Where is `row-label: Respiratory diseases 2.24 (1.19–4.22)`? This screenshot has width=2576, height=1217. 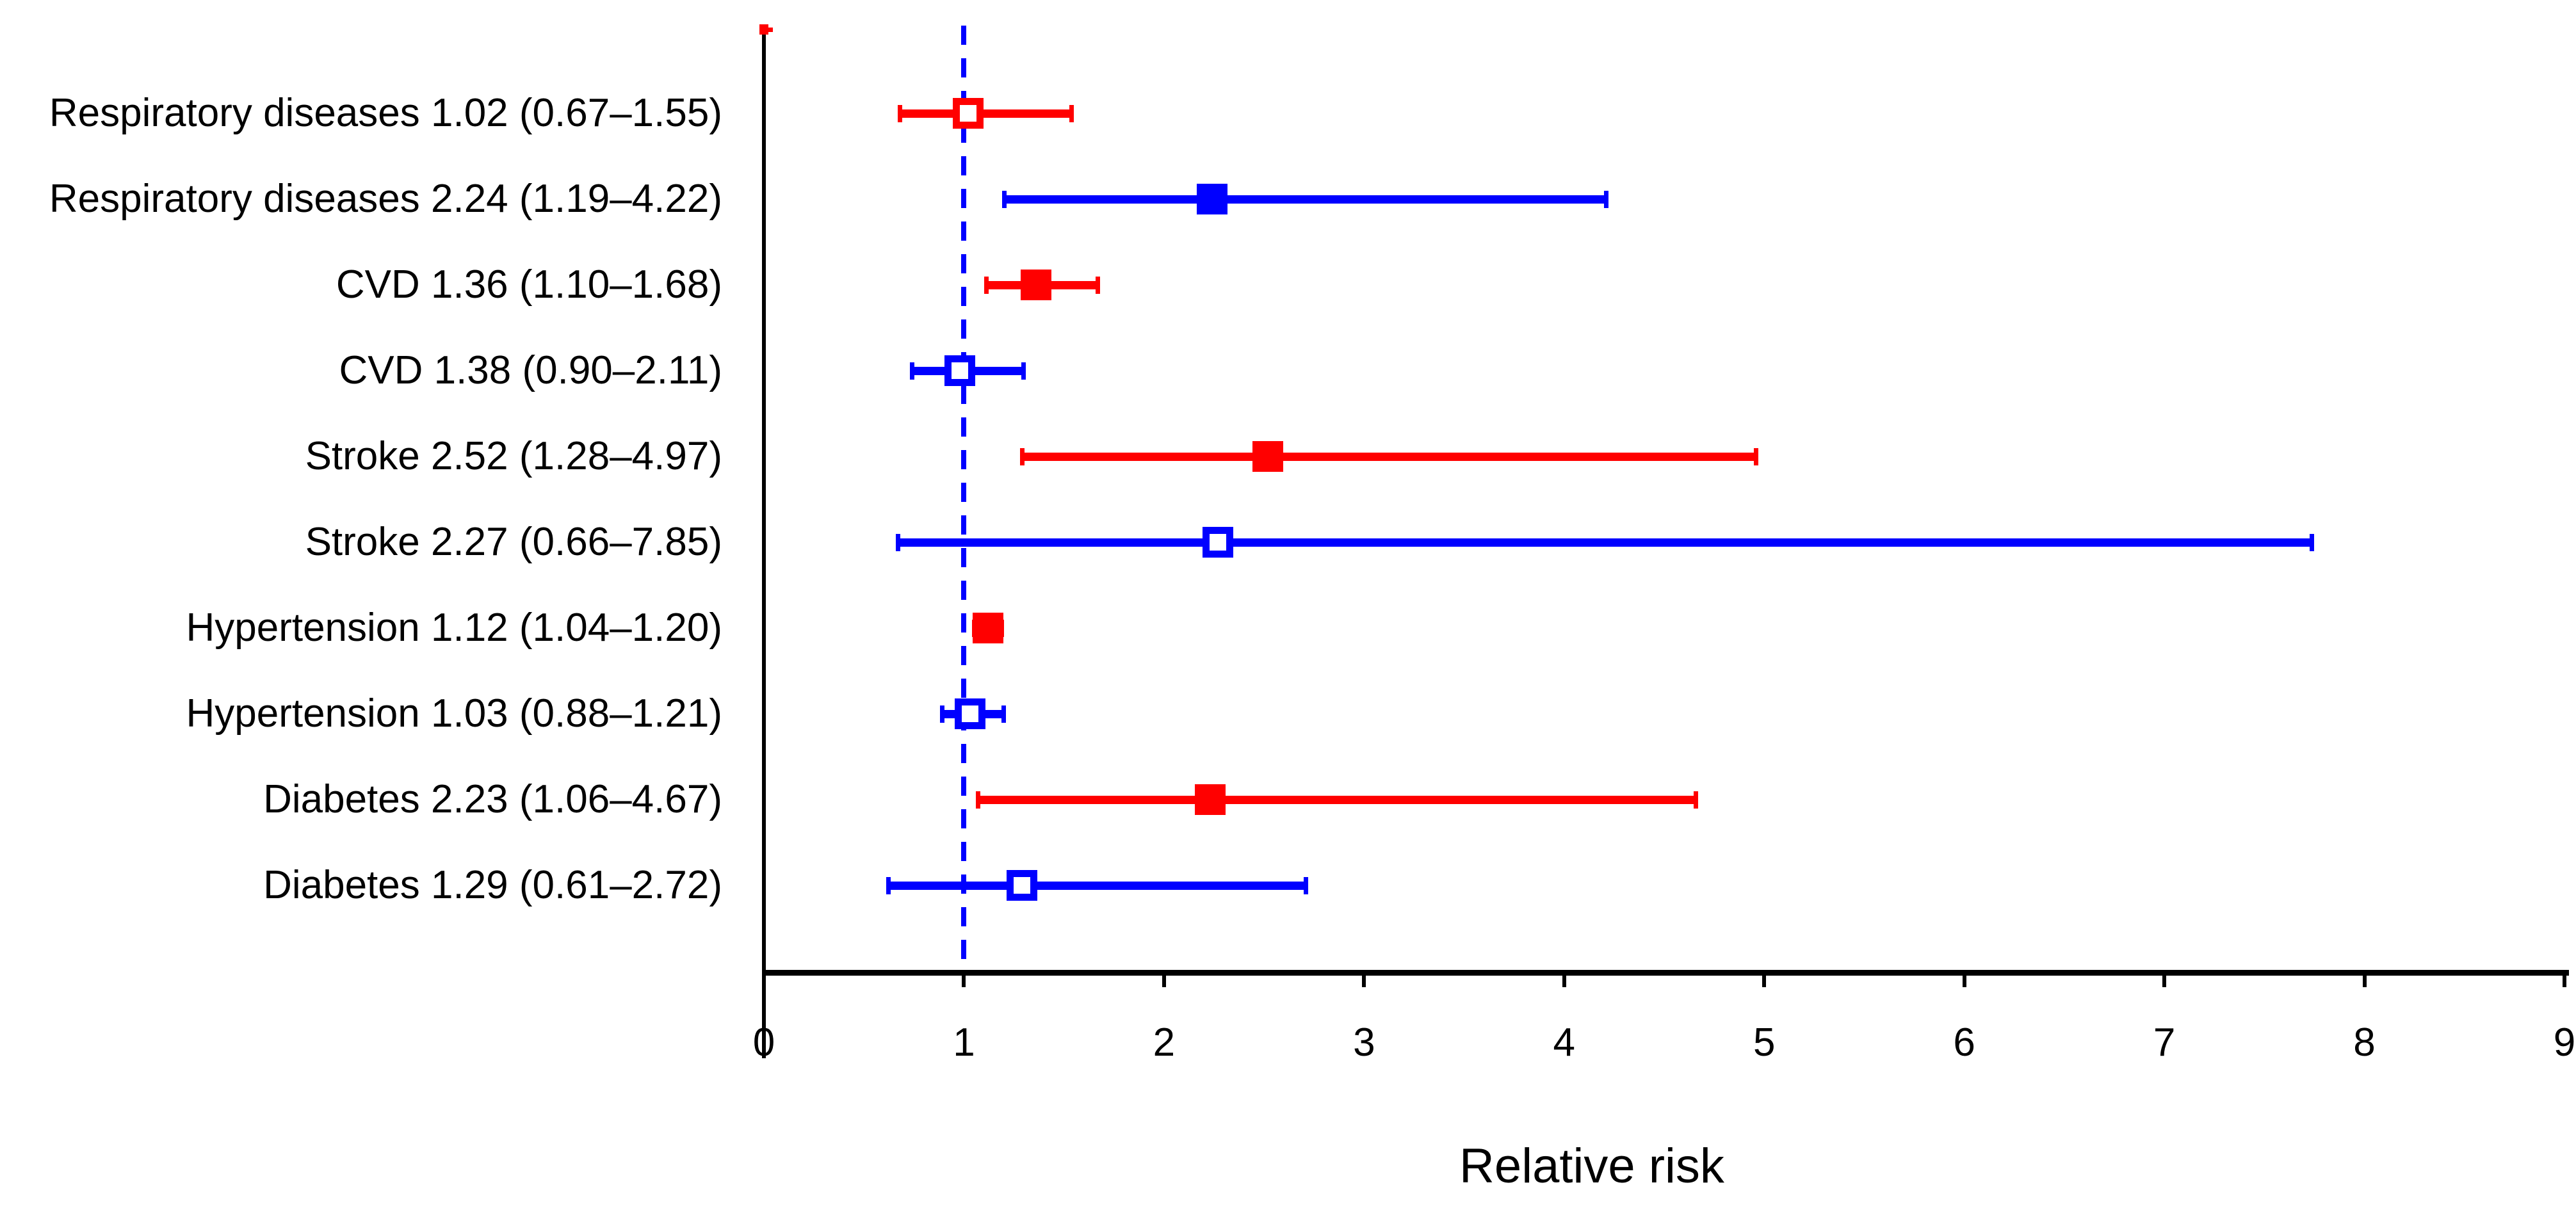 row-label: Respiratory diseases 2.24 (1.19–4.22) is located at coordinates (385, 199).